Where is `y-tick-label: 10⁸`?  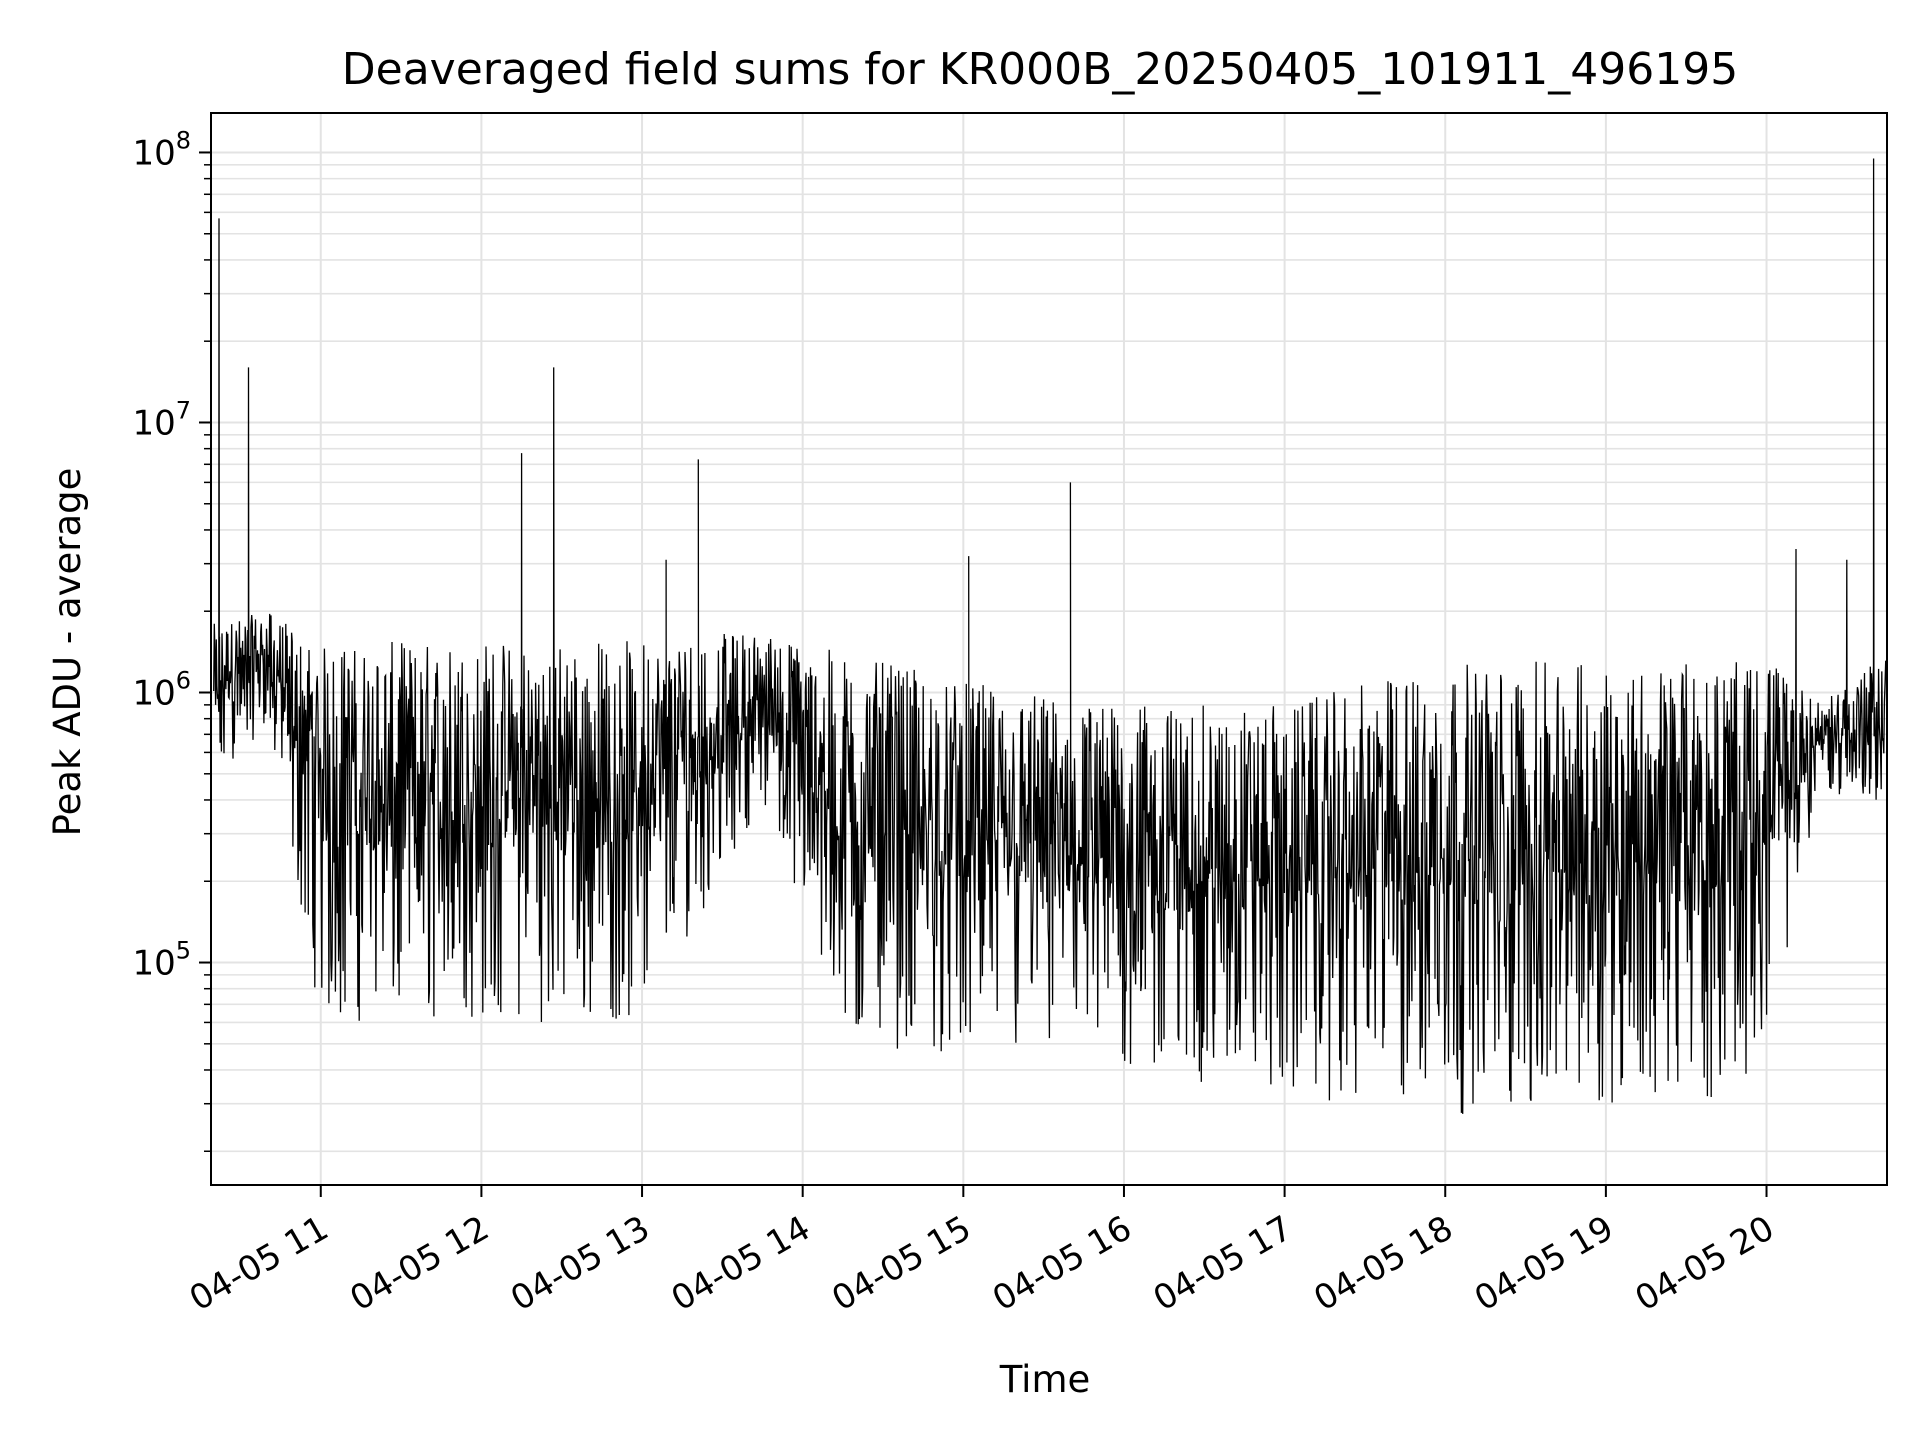 y-tick-label: 10⁸ is located at coordinates (161, 149).